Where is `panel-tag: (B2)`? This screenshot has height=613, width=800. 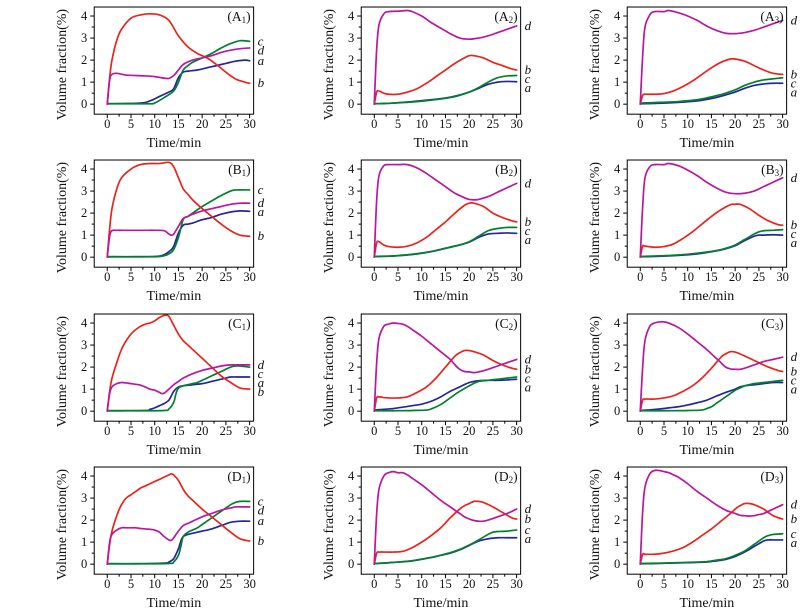
panel-tag: (B2) is located at coordinates (506, 170).